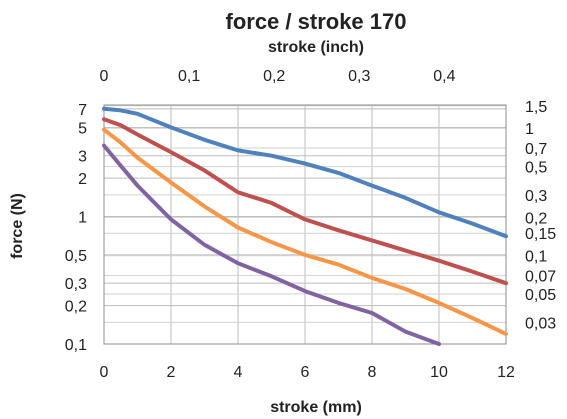 This screenshot has height=419, width=567. I want to click on y-axis-title: force (N), so click(17, 226).